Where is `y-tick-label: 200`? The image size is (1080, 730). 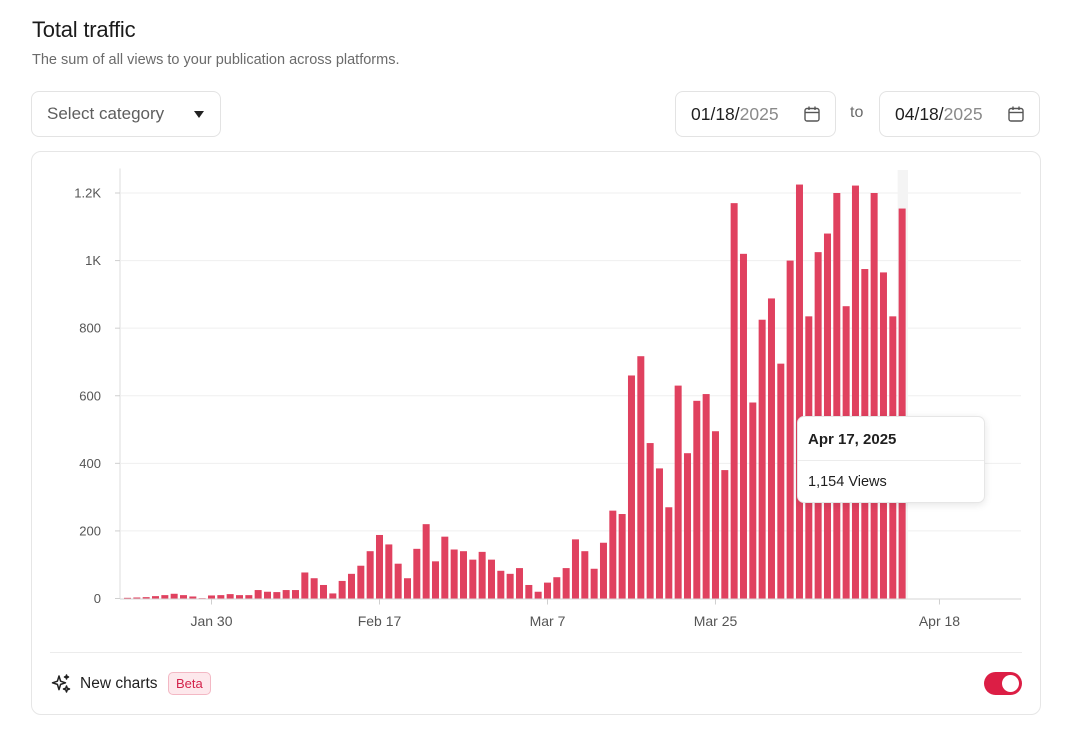 y-tick-label: 200 is located at coordinates (90, 530).